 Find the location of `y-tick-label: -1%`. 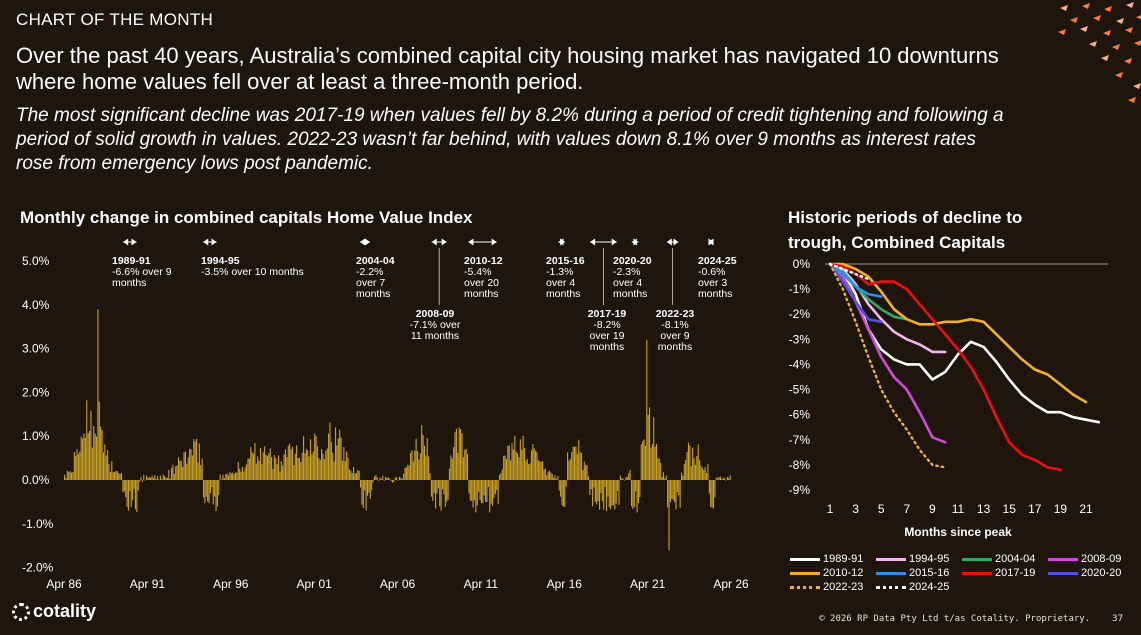

y-tick-label: -1% is located at coordinates (800, 289).